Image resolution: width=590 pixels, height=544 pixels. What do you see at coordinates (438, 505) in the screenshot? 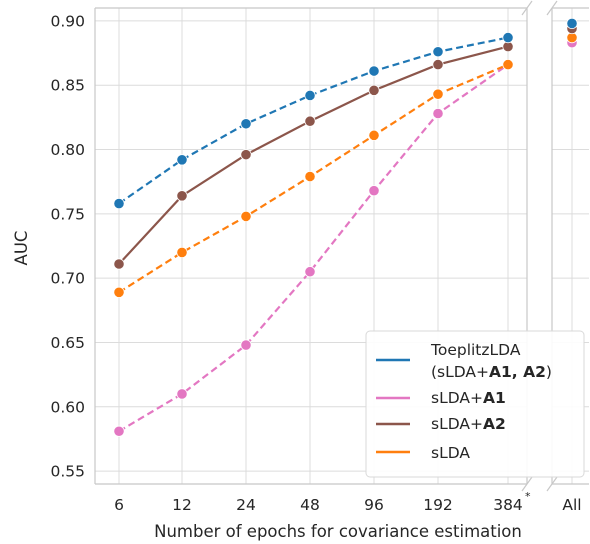
I see `x-tick-label: 192` at bounding box center [438, 505].